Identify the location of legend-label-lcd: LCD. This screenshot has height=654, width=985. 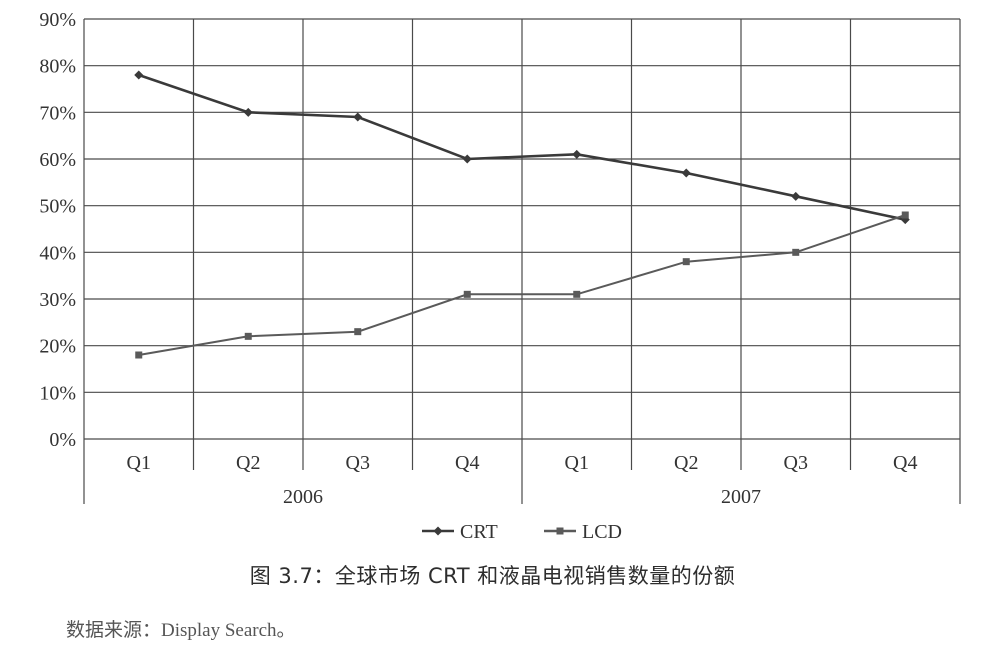
(602, 532).